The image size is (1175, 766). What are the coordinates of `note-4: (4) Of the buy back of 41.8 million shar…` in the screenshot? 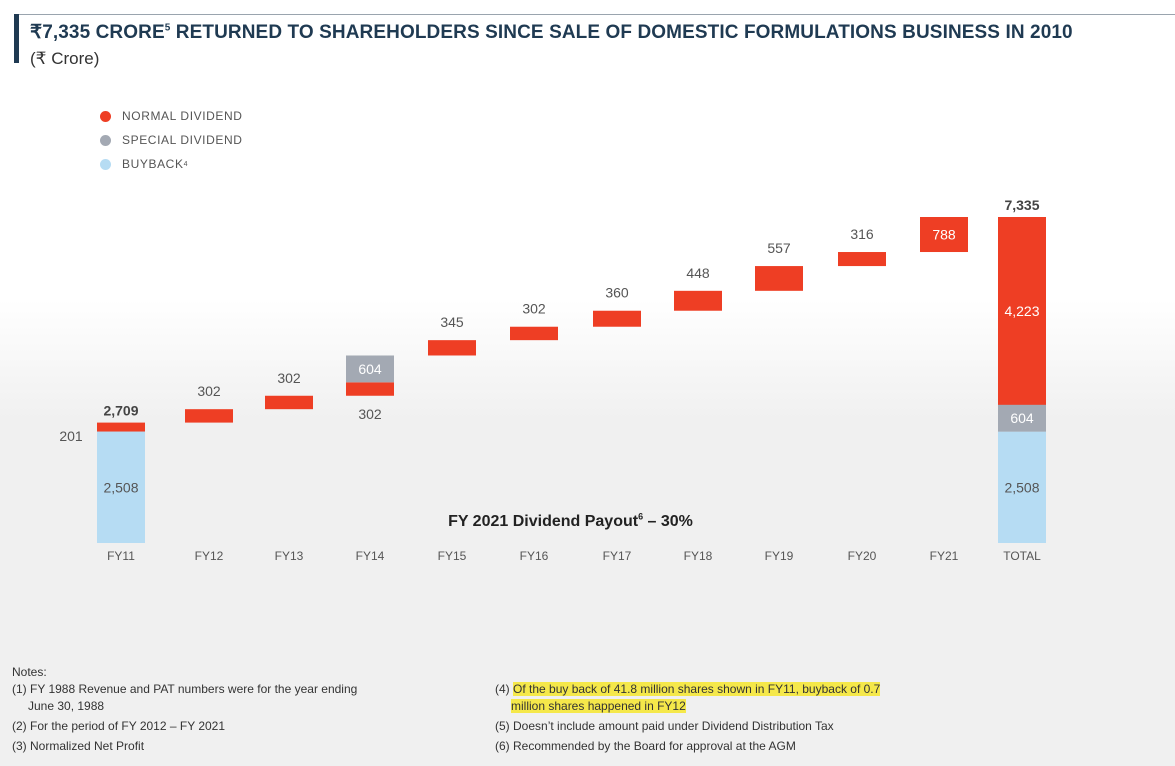 It's located at (688, 689).